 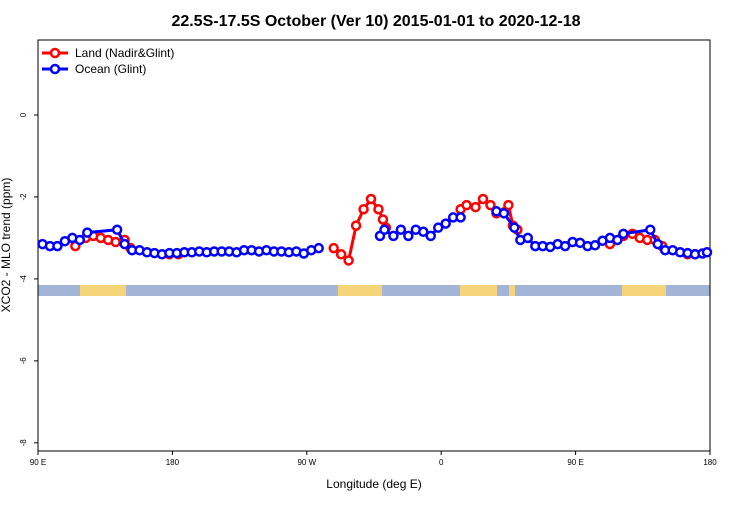 I want to click on y-tick-label: -4, so click(x=23, y=279).